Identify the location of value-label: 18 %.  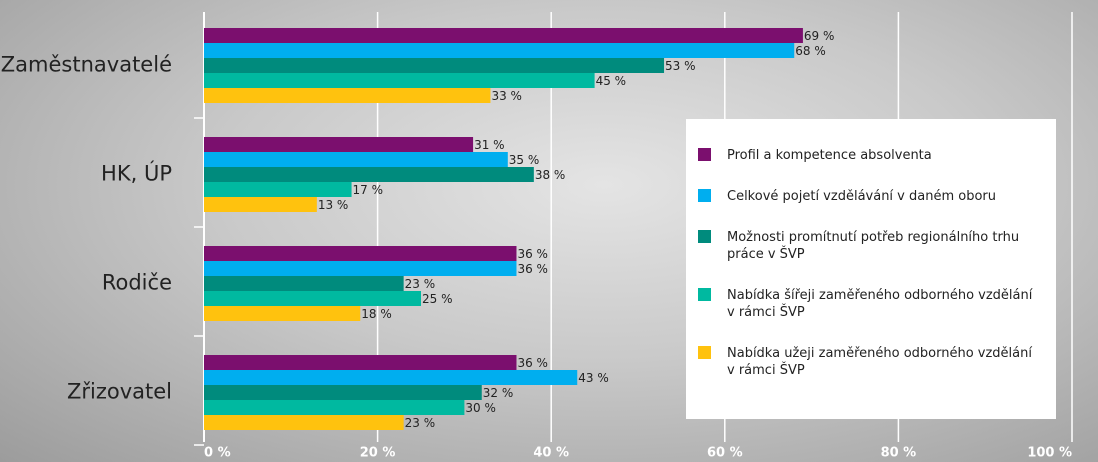
(376, 314).